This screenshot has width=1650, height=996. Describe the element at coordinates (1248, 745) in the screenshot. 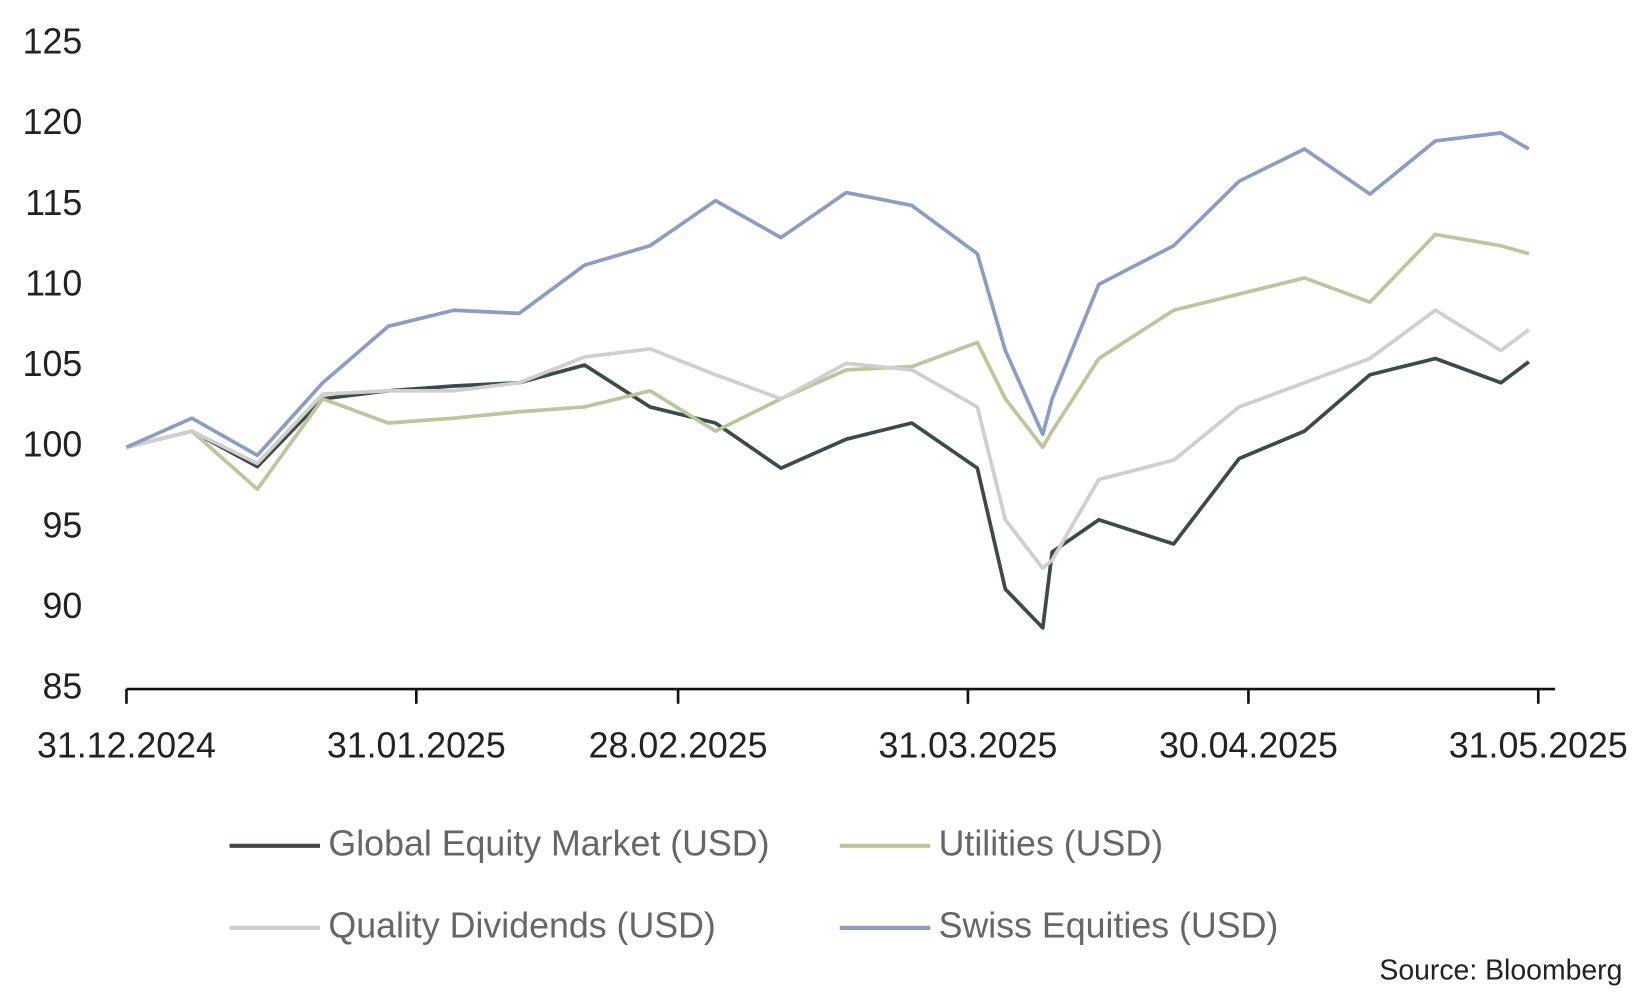

I see `x-tick-label: 30.04.2025` at that location.